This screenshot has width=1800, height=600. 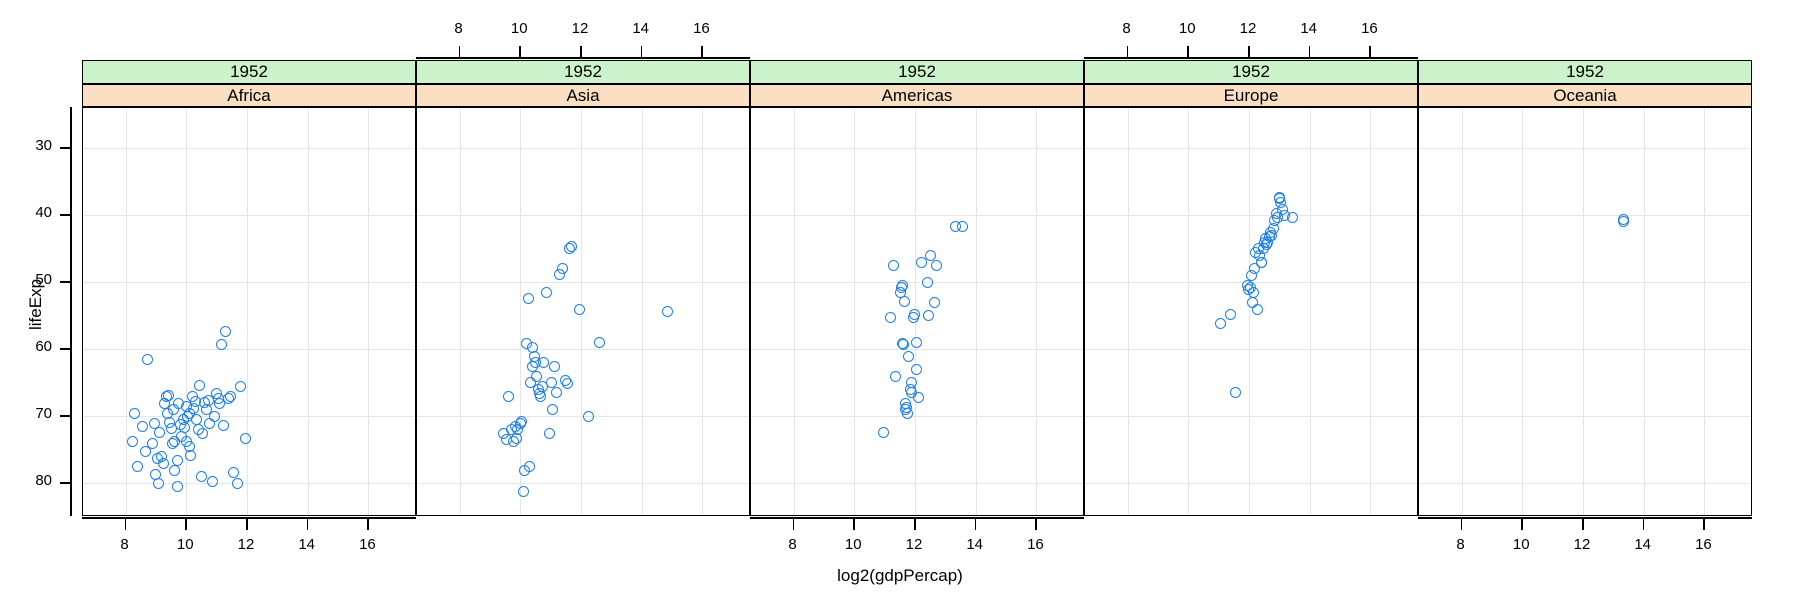 What do you see at coordinates (917, 95) in the screenshot?
I see `strip-continent-label: Americas` at bounding box center [917, 95].